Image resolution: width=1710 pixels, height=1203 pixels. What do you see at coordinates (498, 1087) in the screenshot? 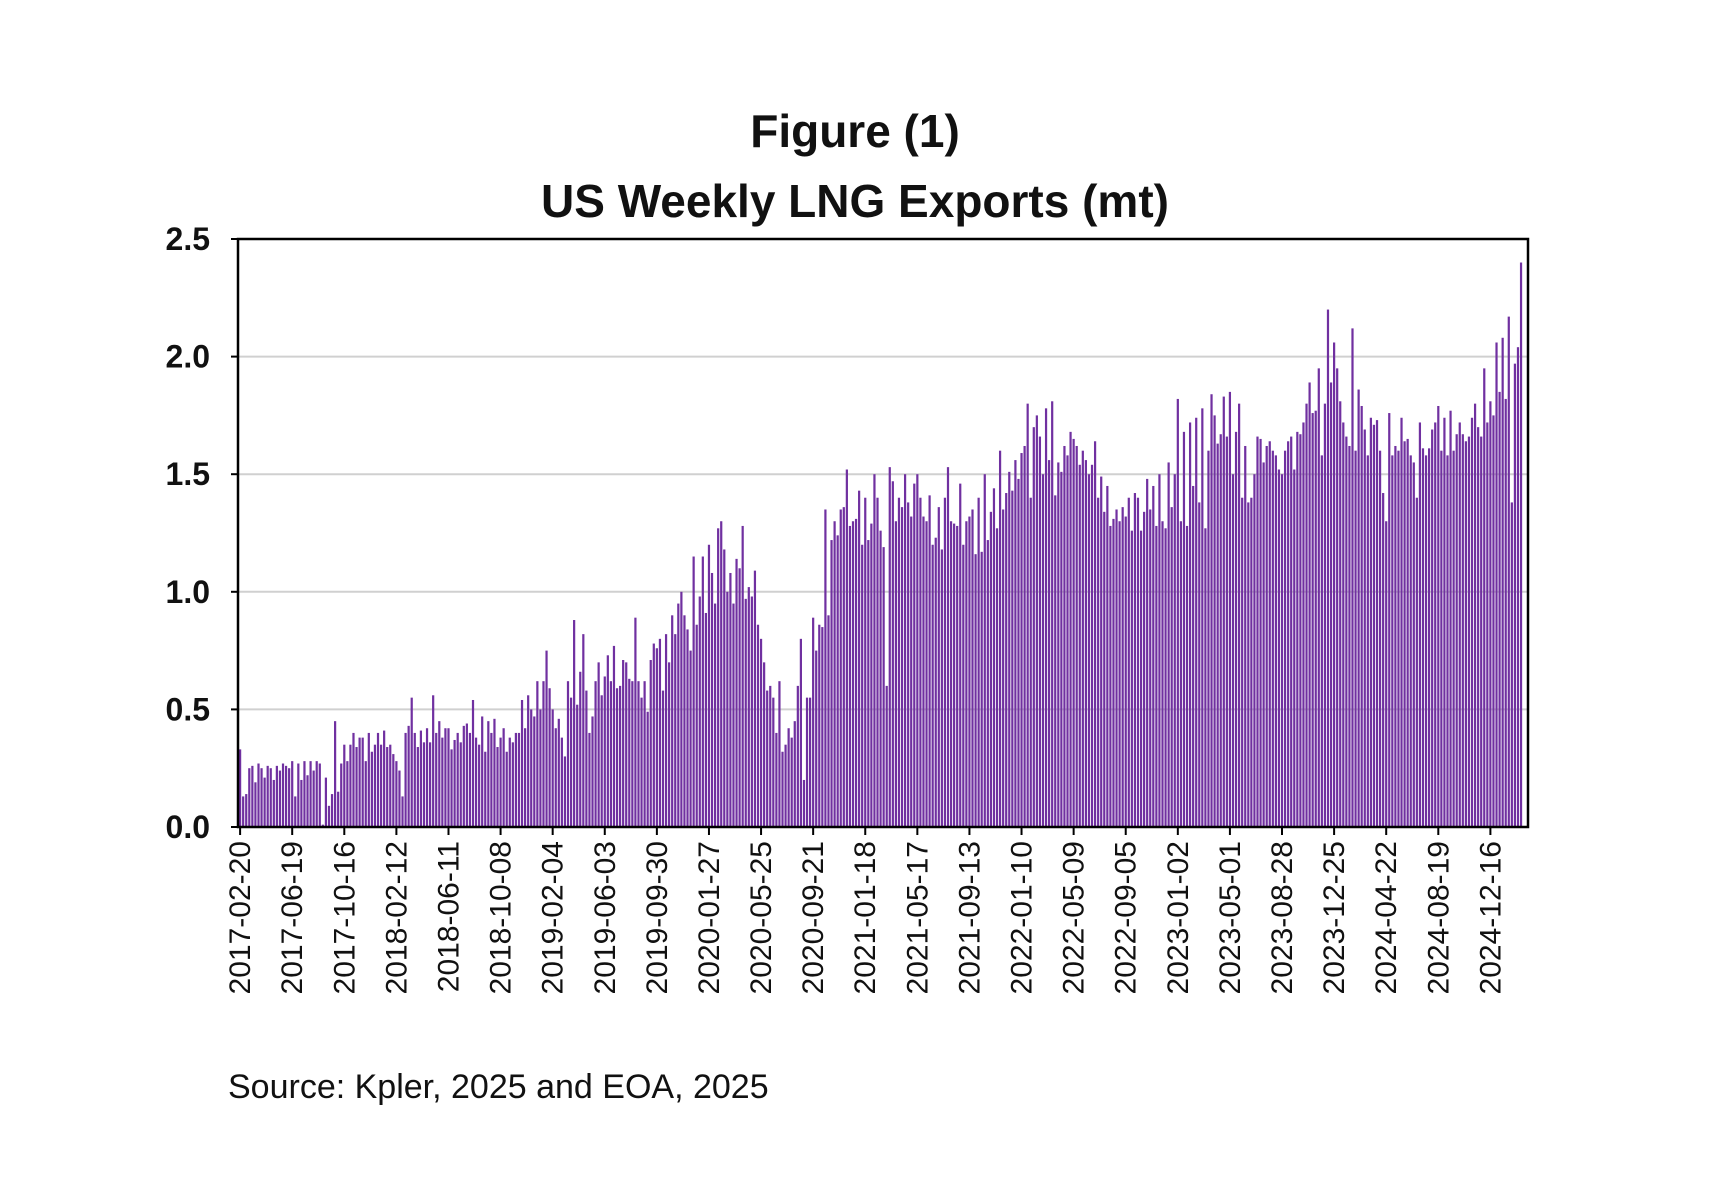
I see `source-note: Source: Kpler, 2025 and EOA, 2025` at bounding box center [498, 1087].